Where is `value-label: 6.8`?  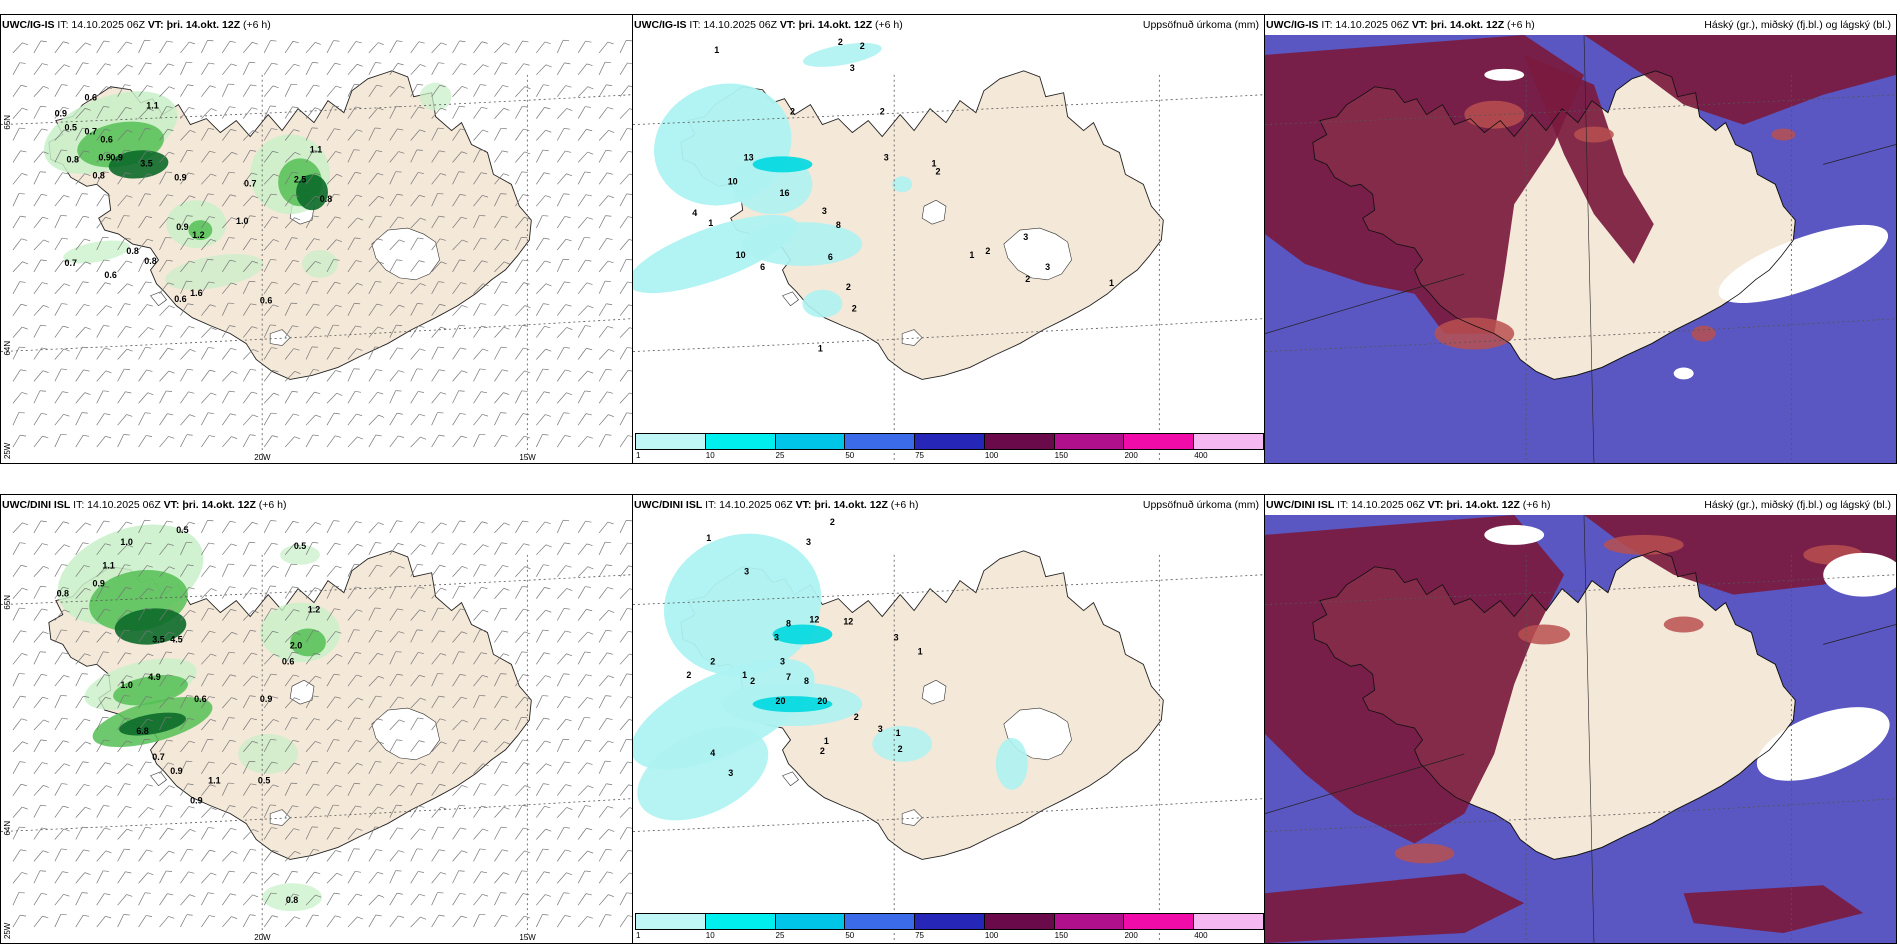 value-label: 6.8 is located at coordinates (142, 731).